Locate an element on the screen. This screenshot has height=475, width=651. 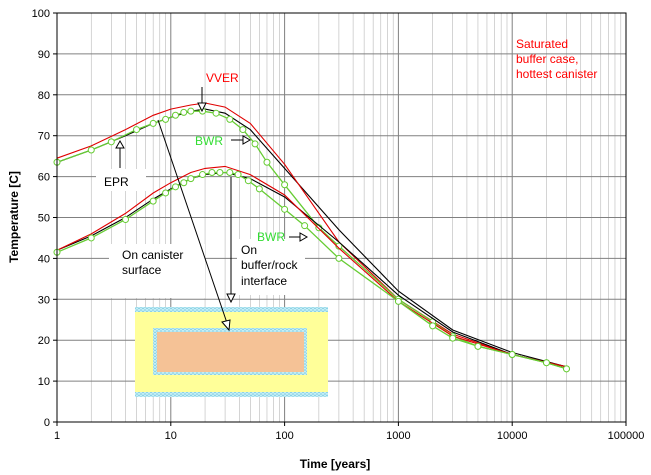
y-tick-label: 10 is located at coordinates (44, 382).